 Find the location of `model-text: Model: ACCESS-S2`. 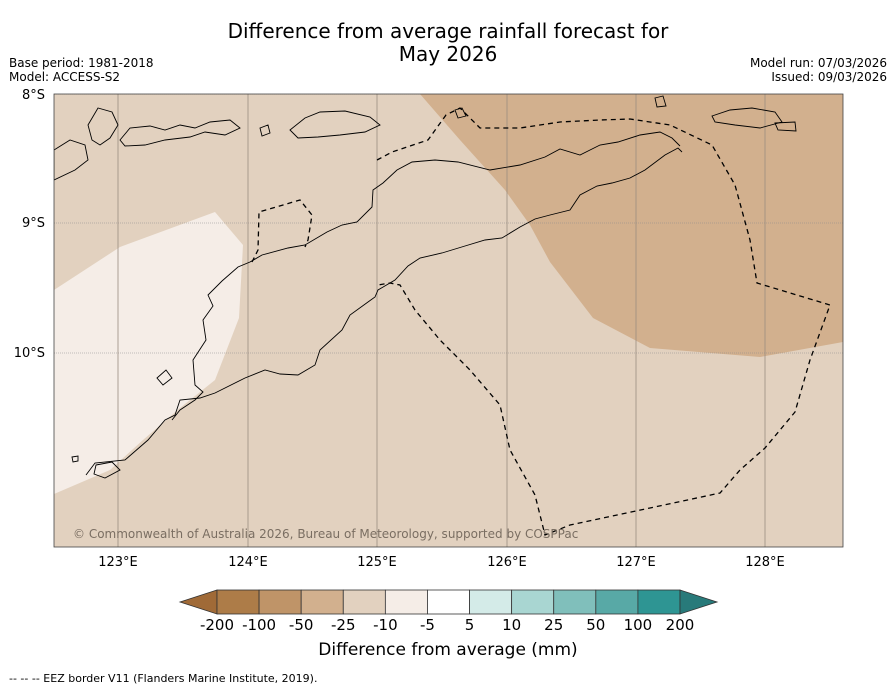

model-text: Model: ACCESS-S2 is located at coordinates (65, 77).